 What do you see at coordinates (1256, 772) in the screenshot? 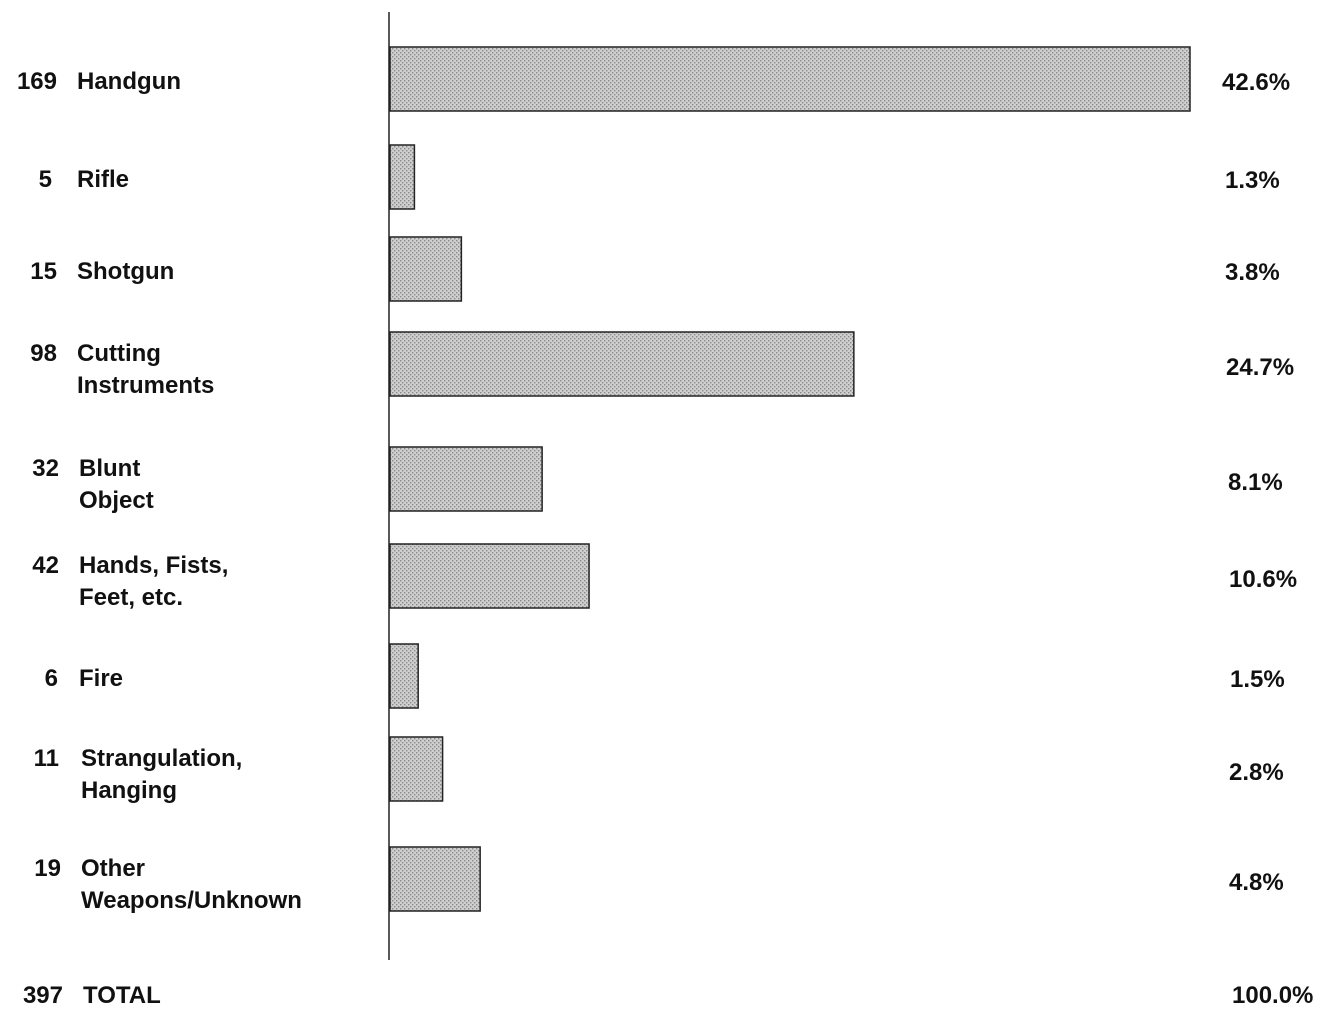
I see `percent-label-7: 2.8%` at bounding box center [1256, 772].